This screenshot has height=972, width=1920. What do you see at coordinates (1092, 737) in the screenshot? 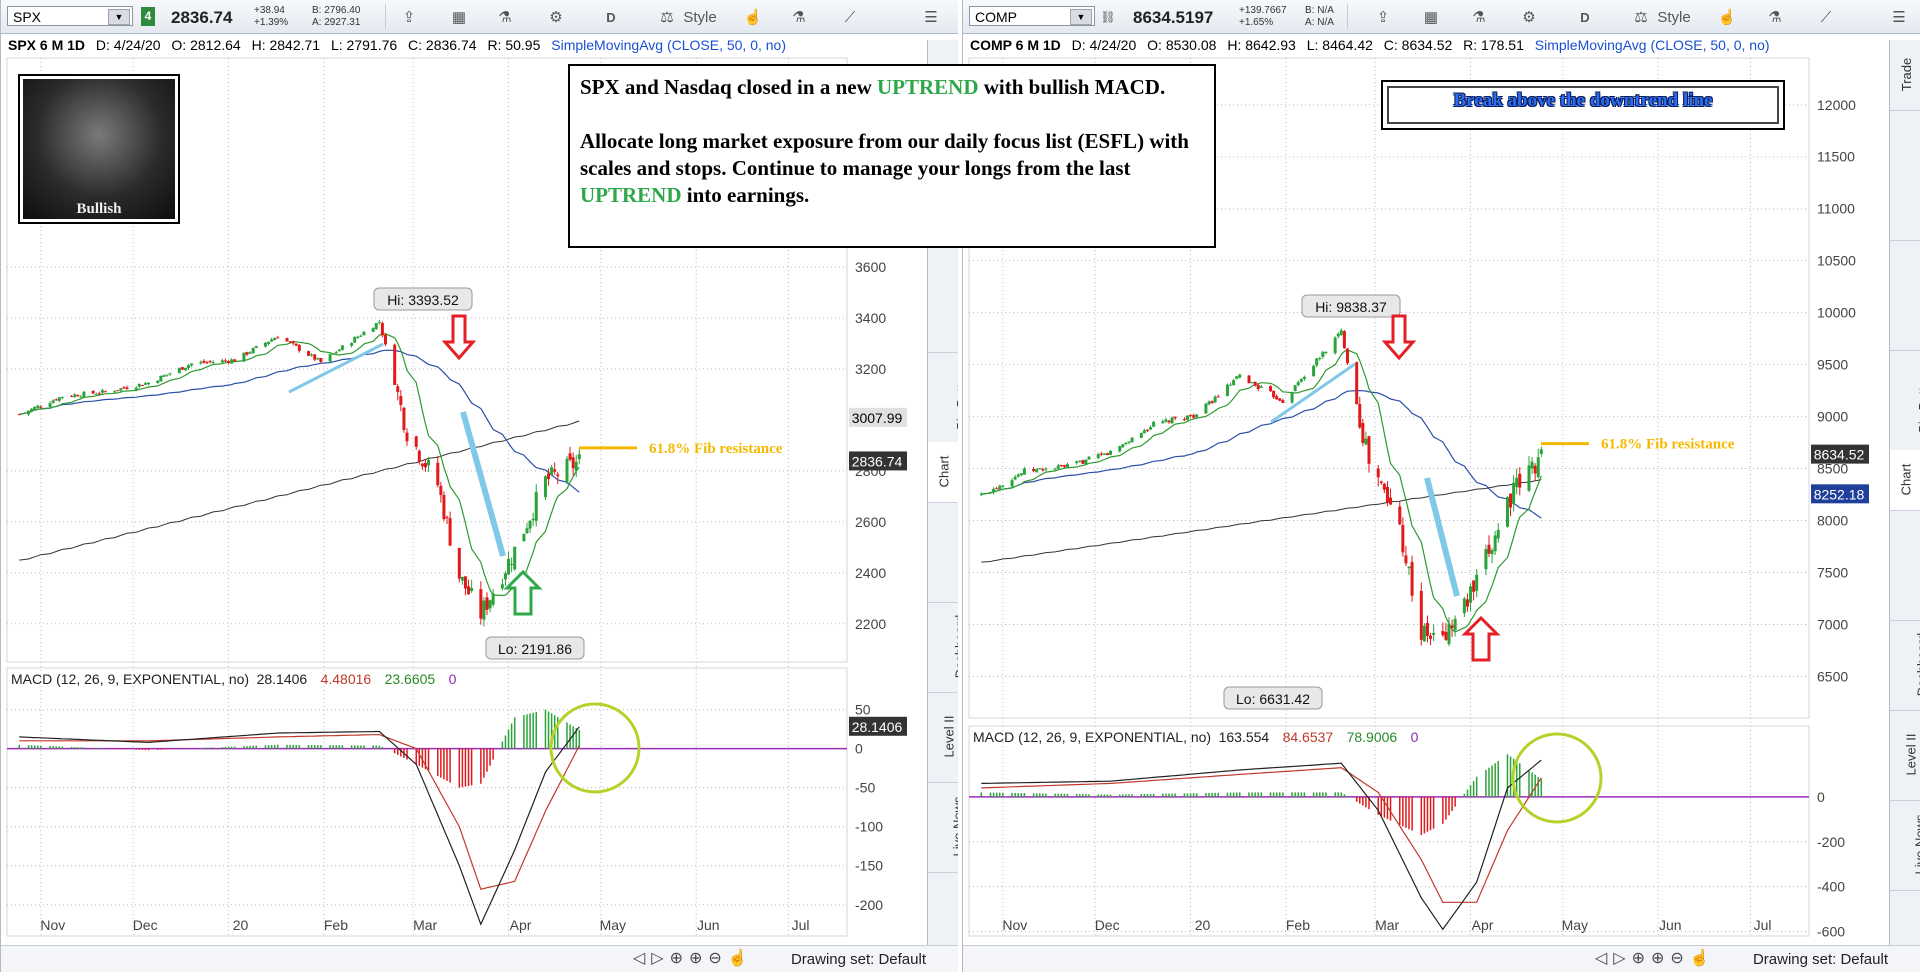
I see `macd-header-title: MACD (12, 26, 9, EXPONENTIAL, no)` at bounding box center [1092, 737].